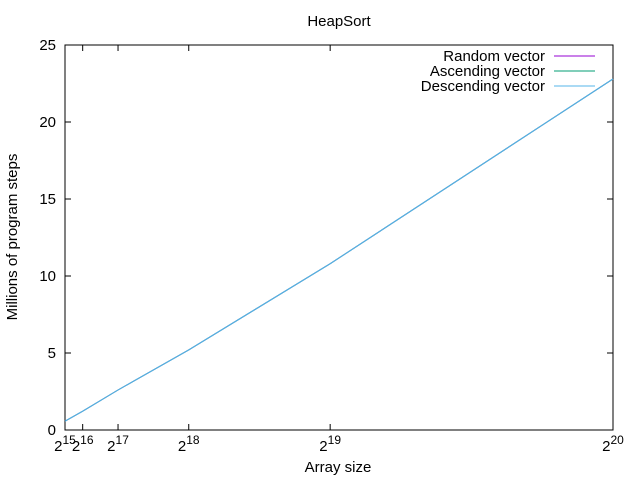 The width and height of the screenshot is (640, 480). Describe the element at coordinates (487, 71) in the screenshot. I see `legend-label: Ascending vector` at that location.